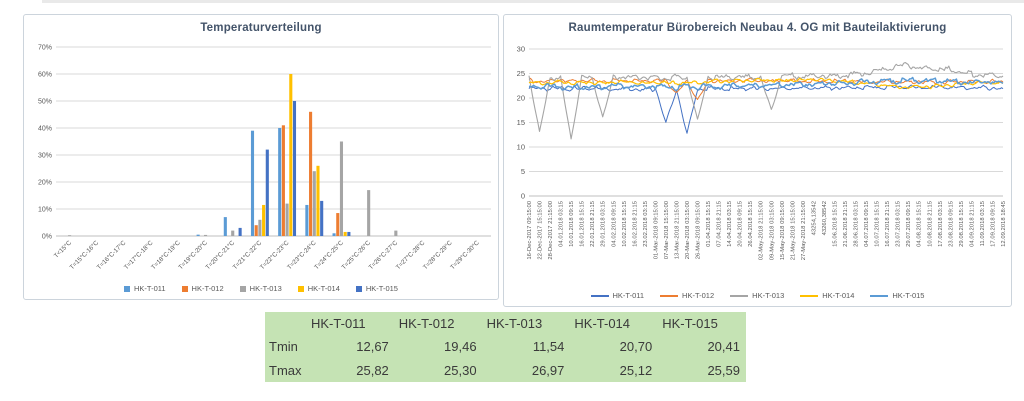 This screenshot has width=1024, height=401. Describe the element at coordinates (45, 102) in the screenshot. I see `y-tick-label: 50%` at that location.